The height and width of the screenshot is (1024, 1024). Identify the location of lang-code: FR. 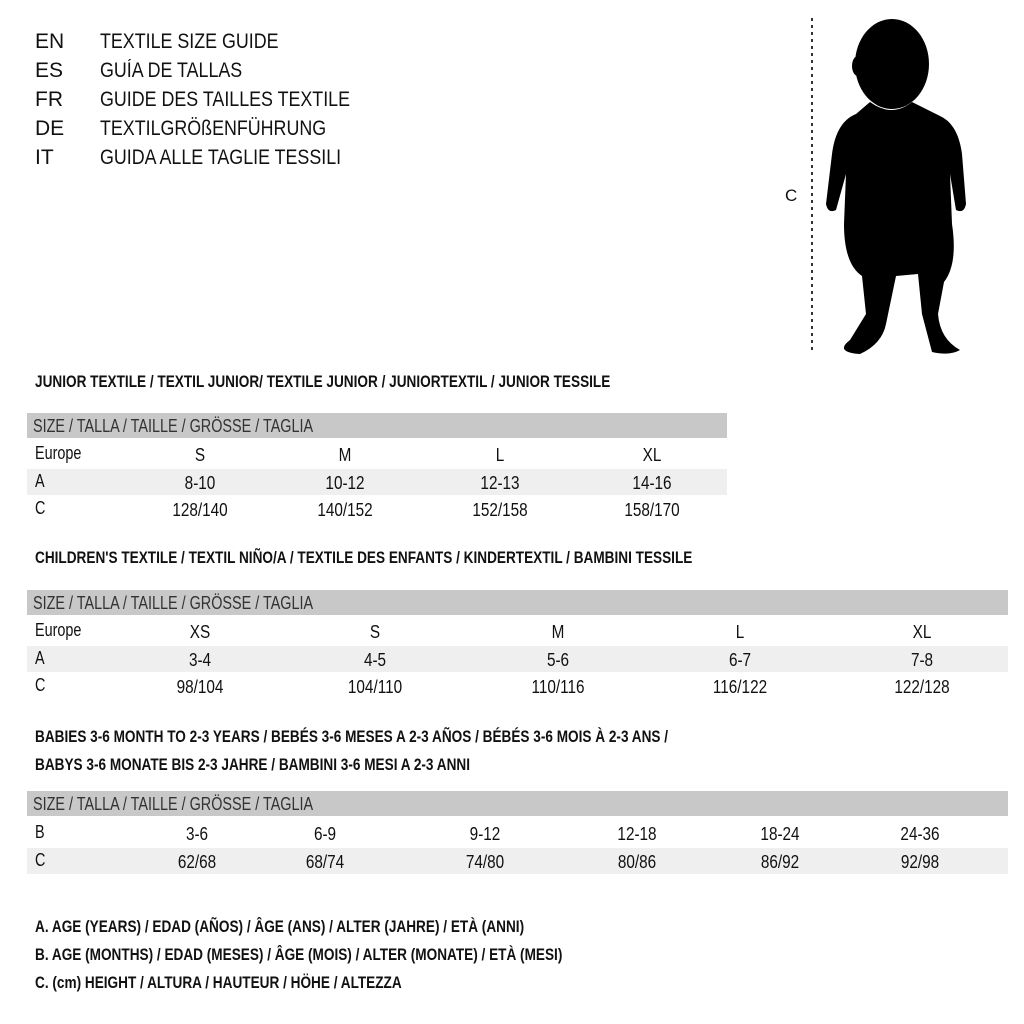
(49, 99).